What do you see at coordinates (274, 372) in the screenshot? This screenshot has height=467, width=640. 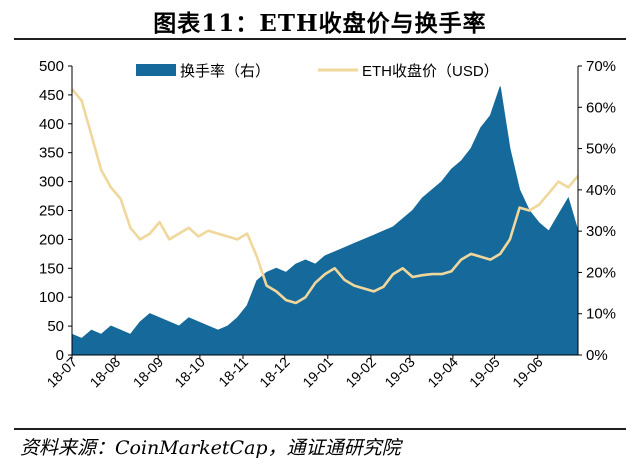 I see `x-axis-tick-label: 18-12` at bounding box center [274, 372].